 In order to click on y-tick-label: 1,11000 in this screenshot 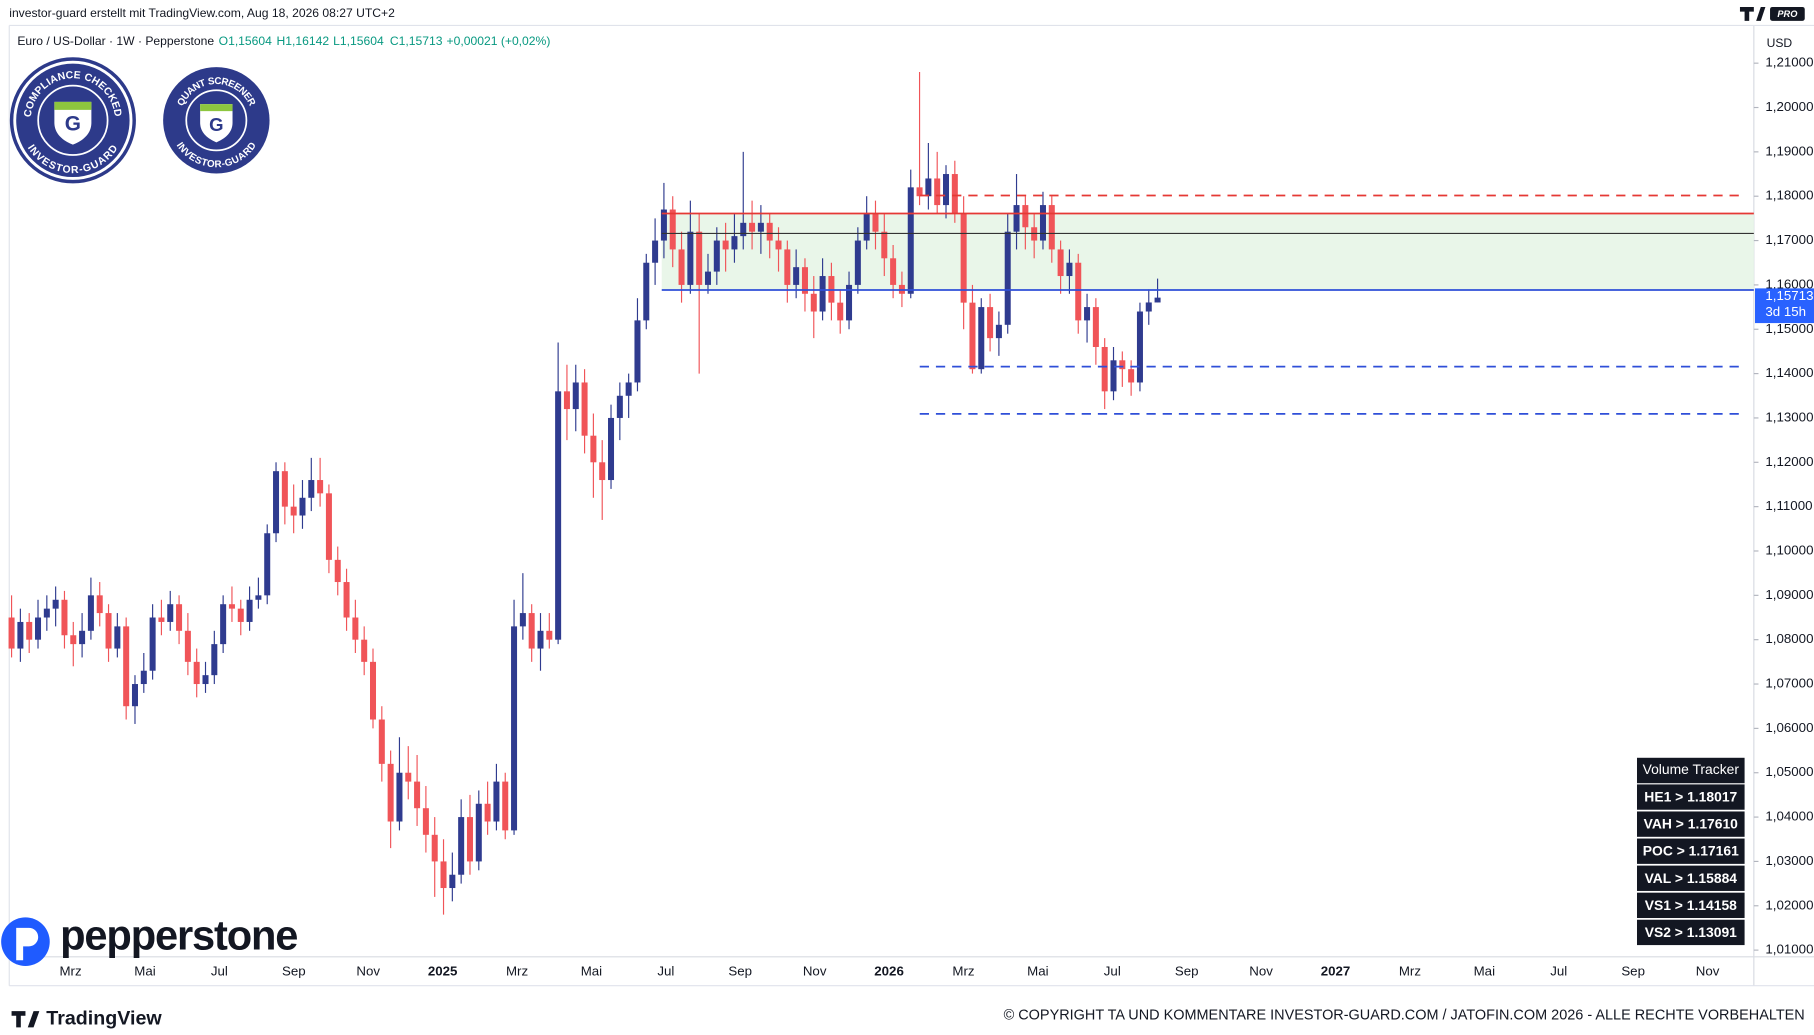, I will do `click(1788, 505)`.